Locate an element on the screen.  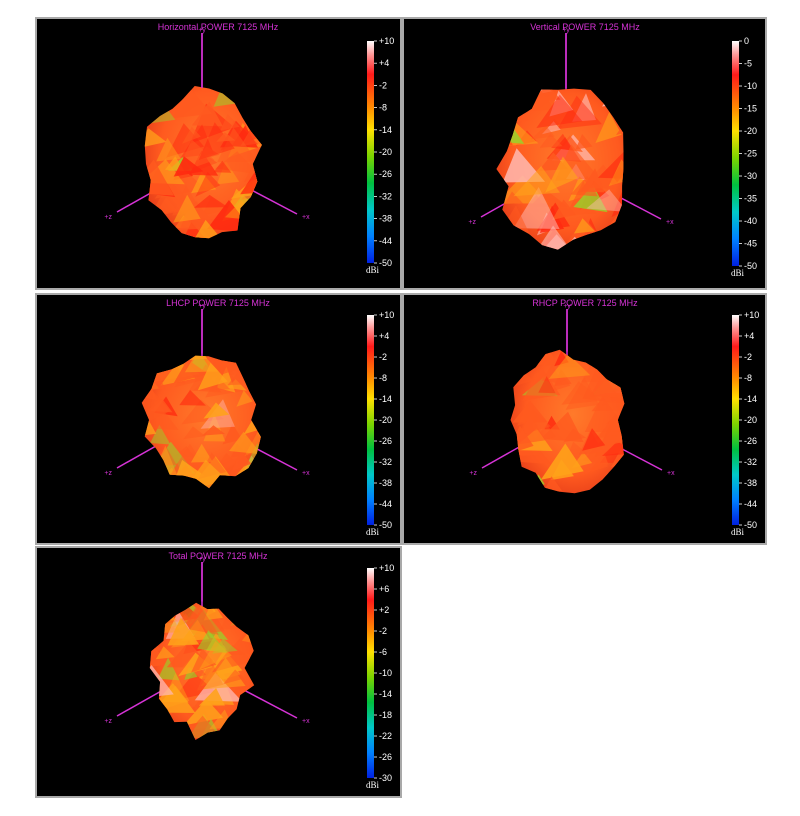
chart-title: LHCP POWER 7125 MHz is located at coordinates (218, 303).